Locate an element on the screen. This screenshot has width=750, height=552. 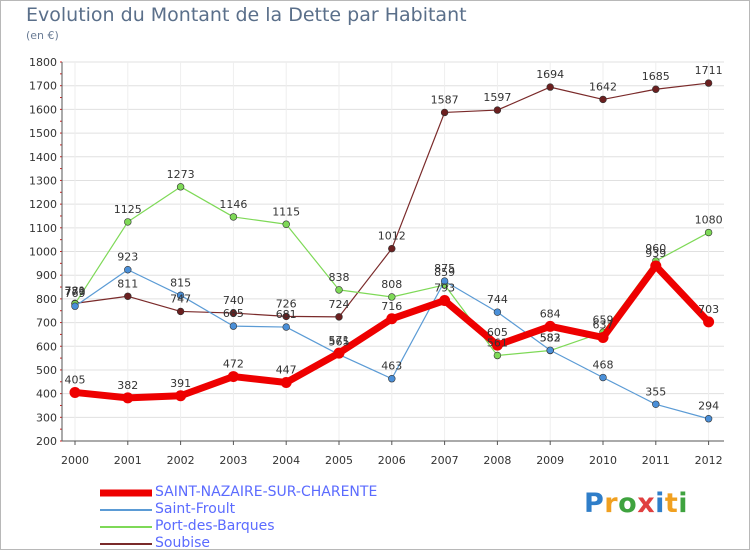
x-tick-label: 2000 is located at coordinates (75, 460).